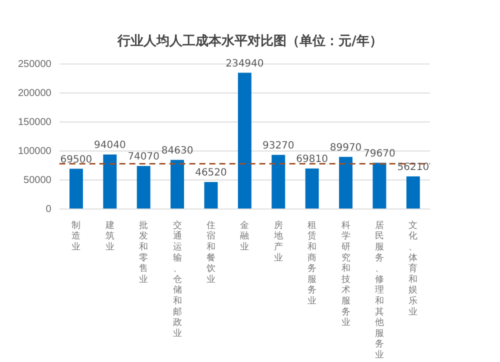 This screenshot has height=362, width=500. Describe the element at coordinates (245, 236) in the screenshot. I see `x-tick-label: 金融业` at that location.